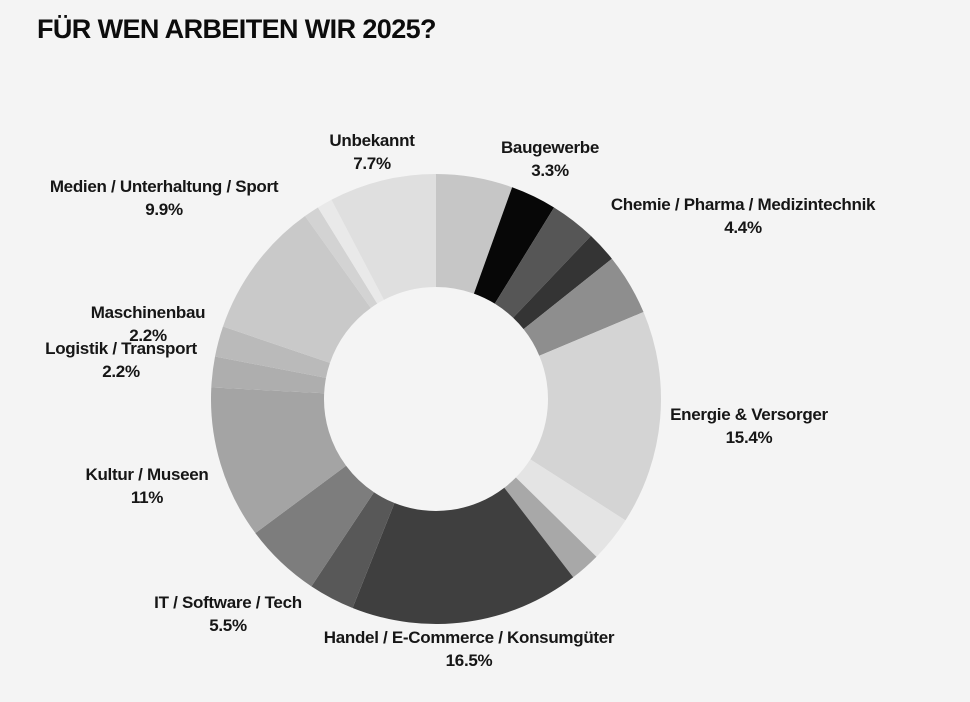  I want to click on page-title: FÜR WEN ARBEITEN WIR 2025?, so click(237, 29).